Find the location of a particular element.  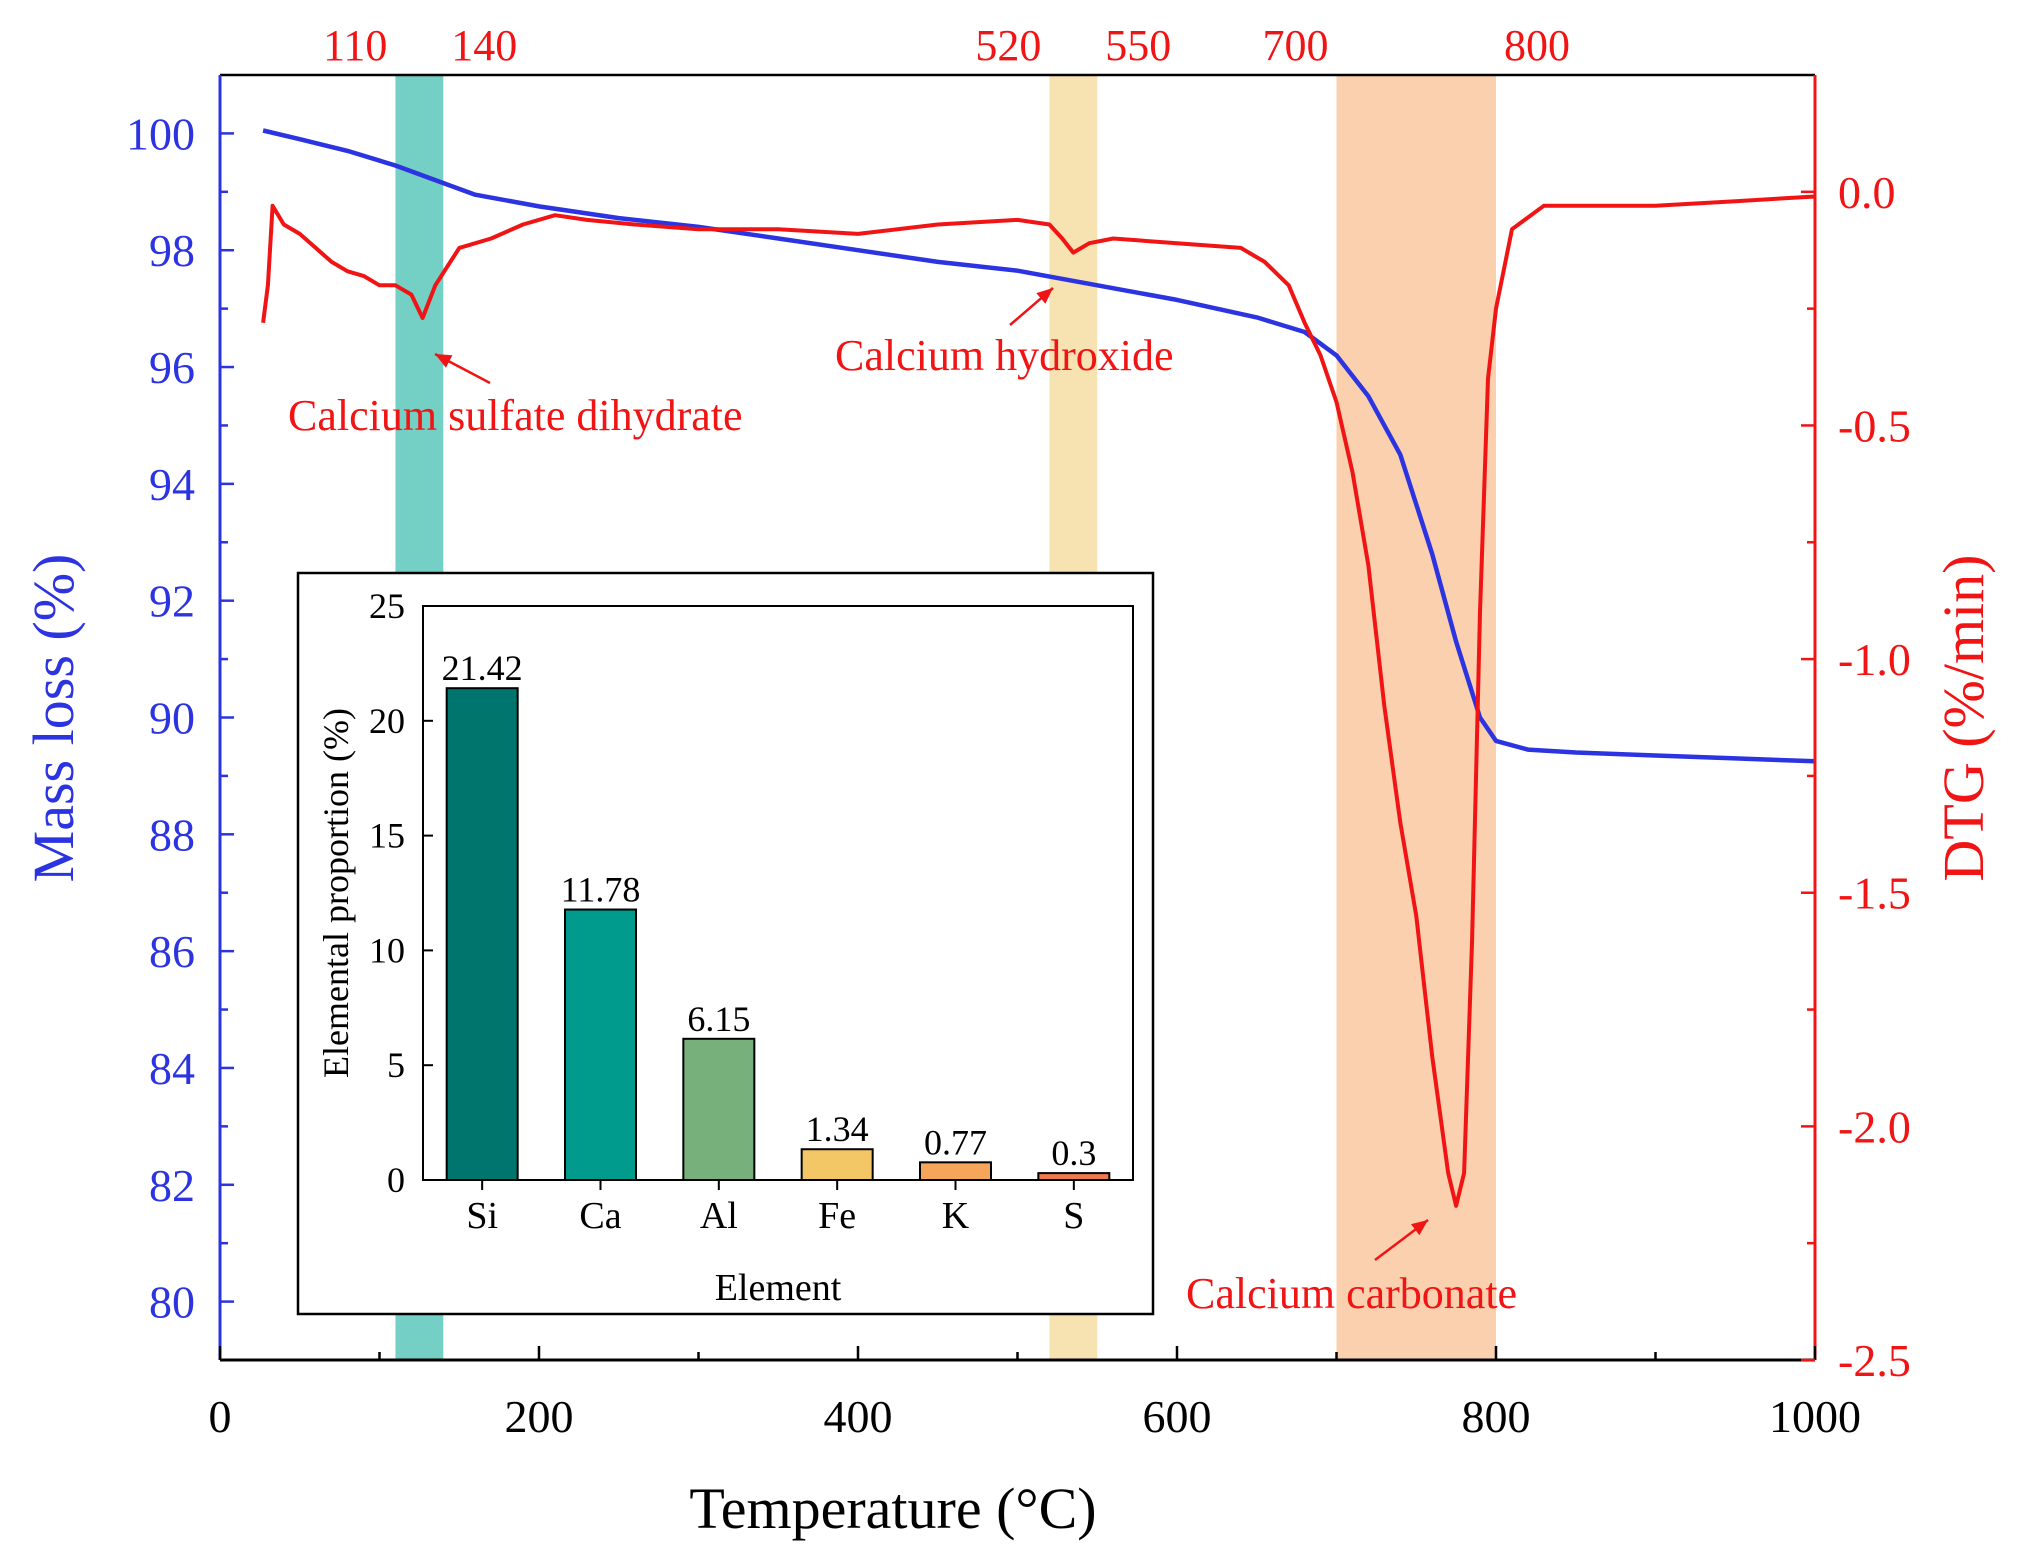

annotation-calcium-hydroxide: Calcium hydroxide is located at coordinates (1004, 355).